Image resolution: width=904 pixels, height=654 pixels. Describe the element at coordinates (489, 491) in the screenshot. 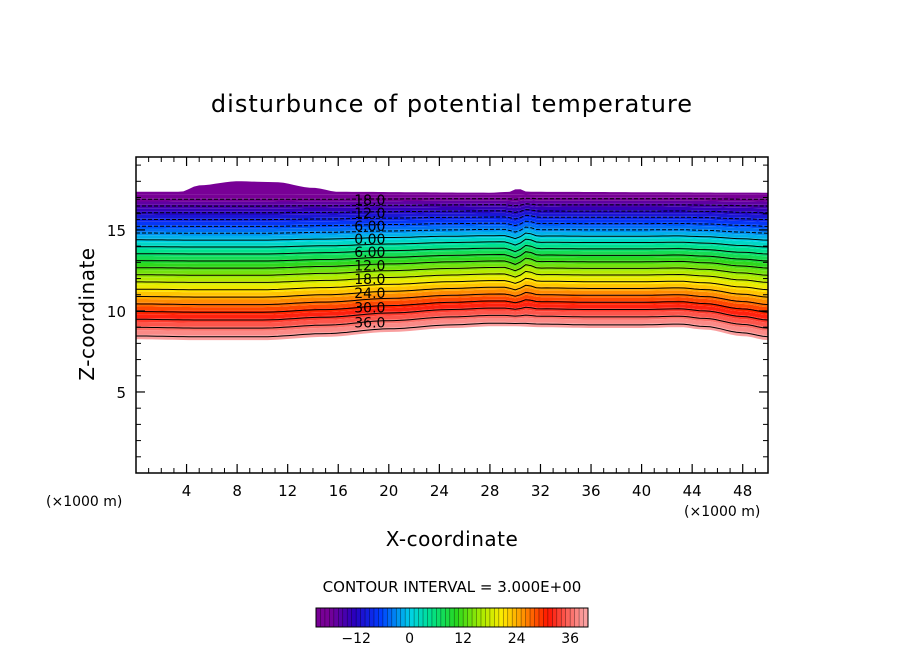

I see `x-tick-label: 28` at that location.